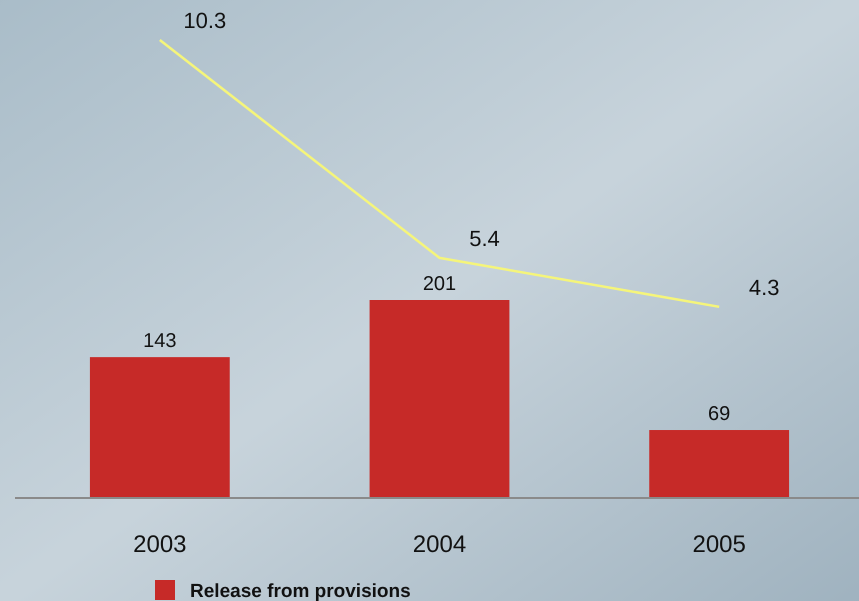 The image size is (859, 601). What do you see at coordinates (719, 544) in the screenshot?
I see `x-tick-label: 2005` at bounding box center [719, 544].